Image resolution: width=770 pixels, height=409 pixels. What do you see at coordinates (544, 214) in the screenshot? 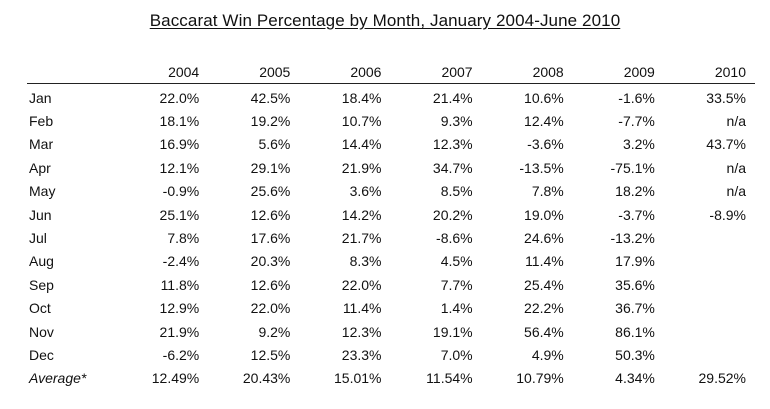
I see `value-cell: 19.0%` at bounding box center [544, 214].